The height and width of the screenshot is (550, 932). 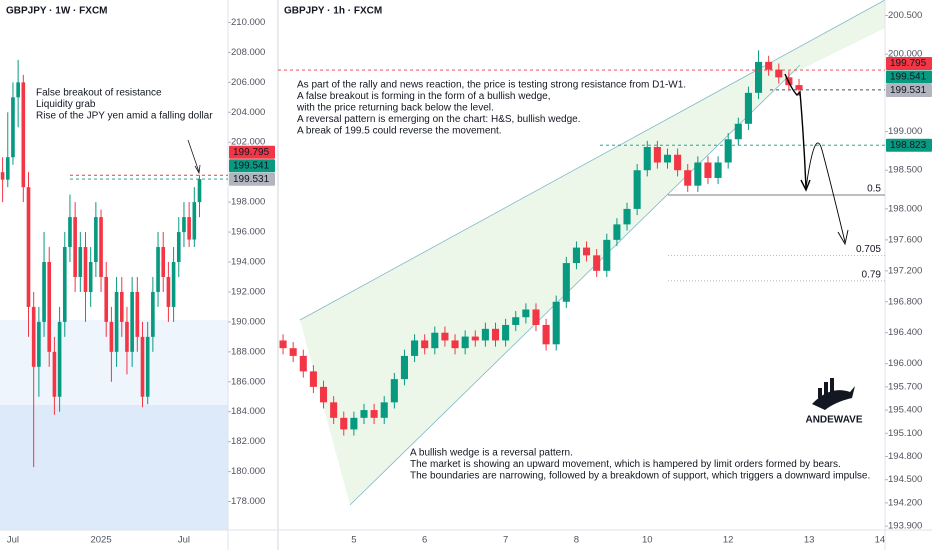 I want to click on price-tag-label: 199.795, so click(x=908, y=63).